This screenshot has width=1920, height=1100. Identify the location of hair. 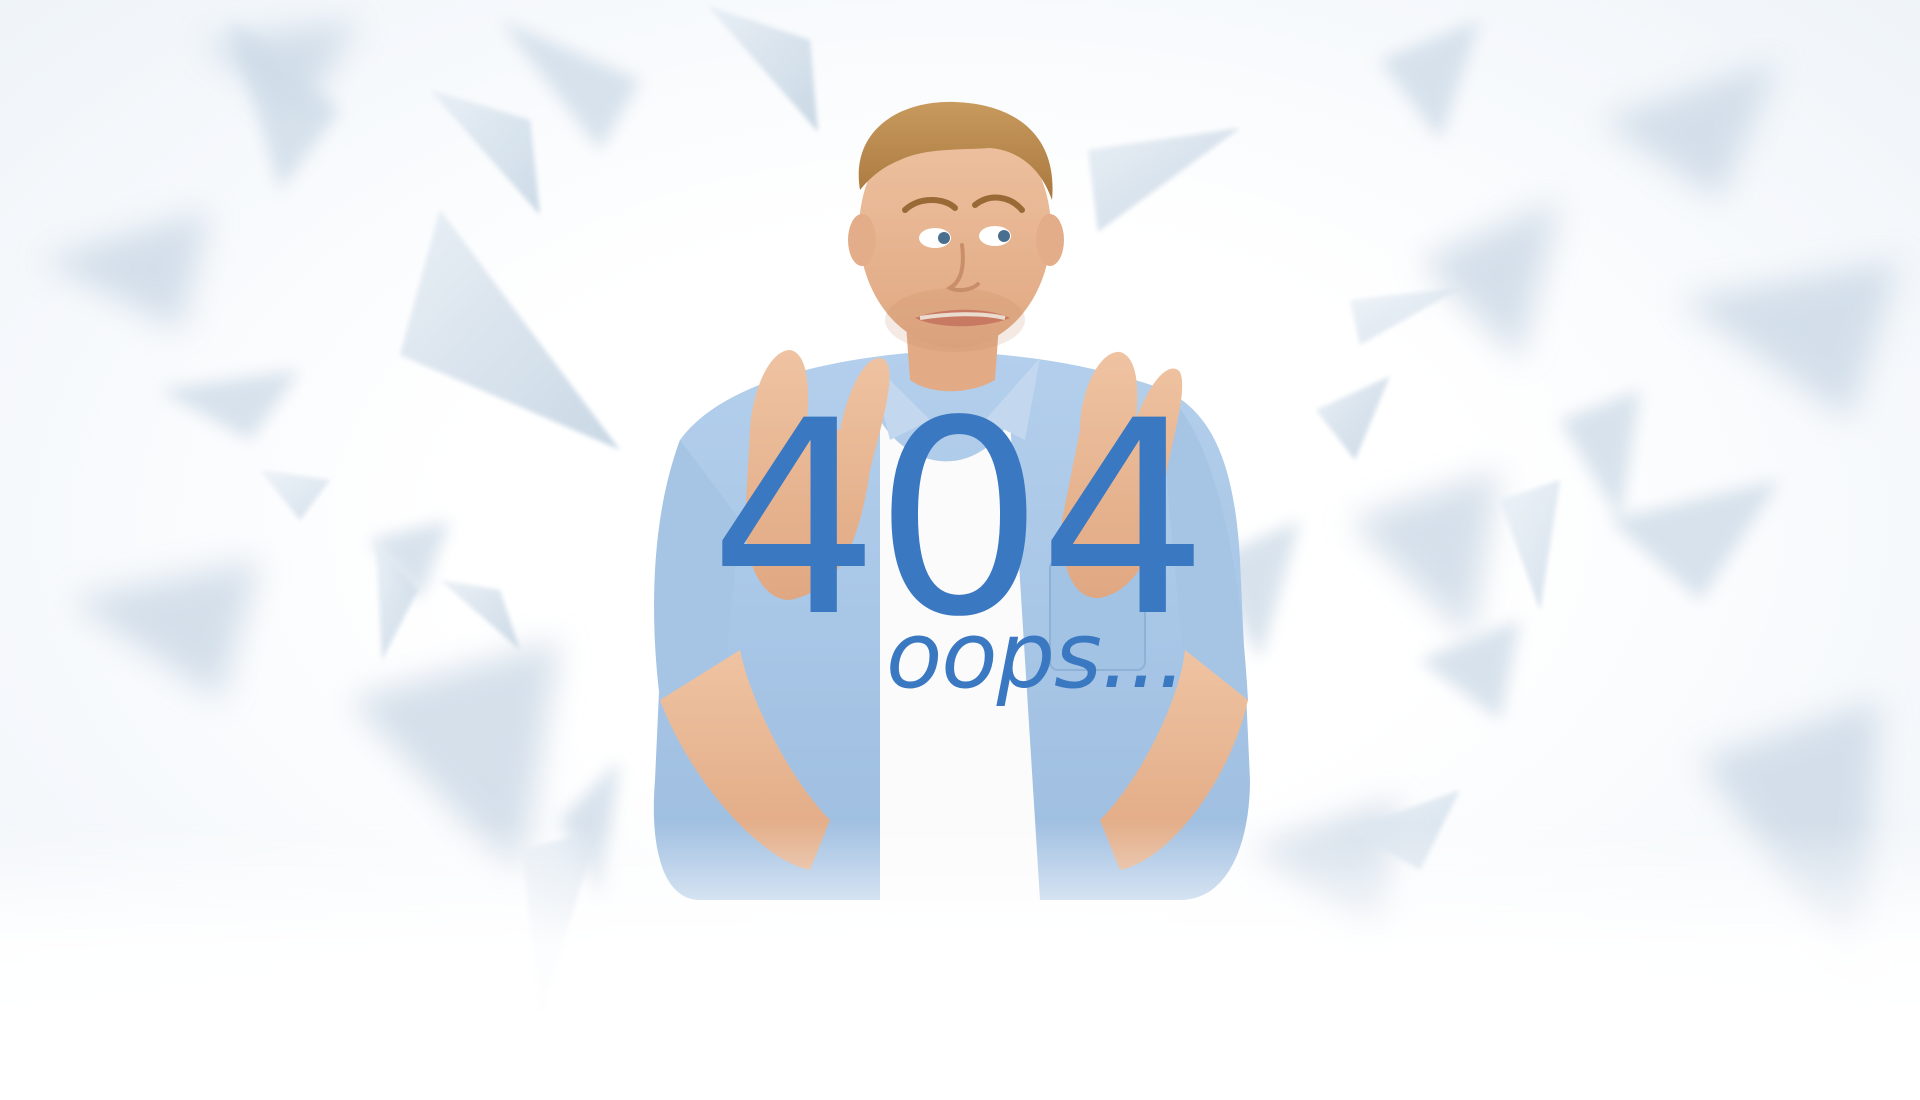
(955, 150).